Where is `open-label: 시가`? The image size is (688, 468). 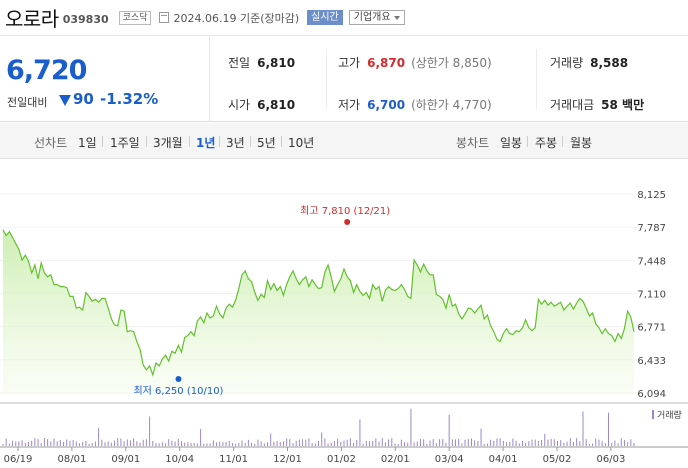 open-label: 시가 is located at coordinates (239, 105).